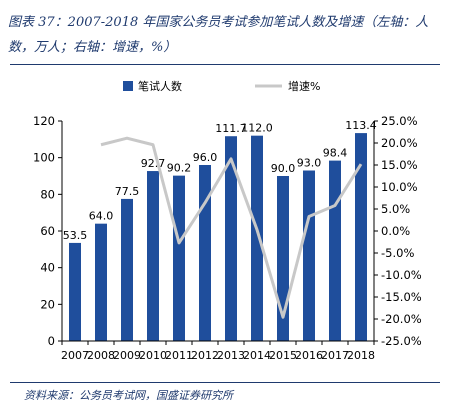 This screenshot has width=449, height=410. I want to click on legend-bar-label: 笔试人数, so click(160, 86).